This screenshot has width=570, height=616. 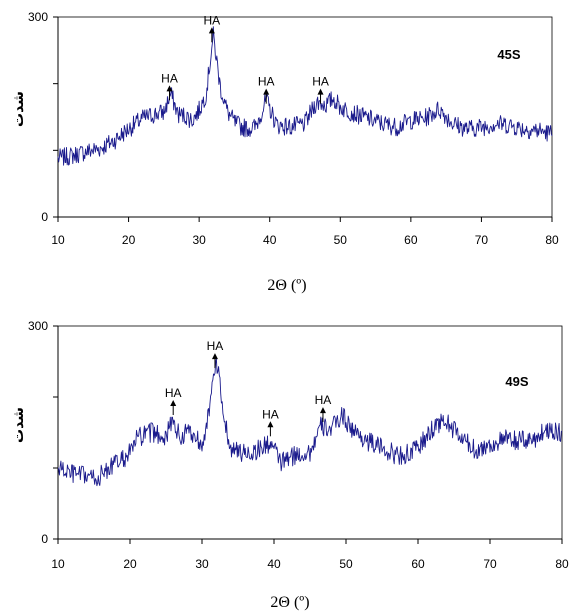 I want to click on sample-label: 49S, so click(x=516, y=381).